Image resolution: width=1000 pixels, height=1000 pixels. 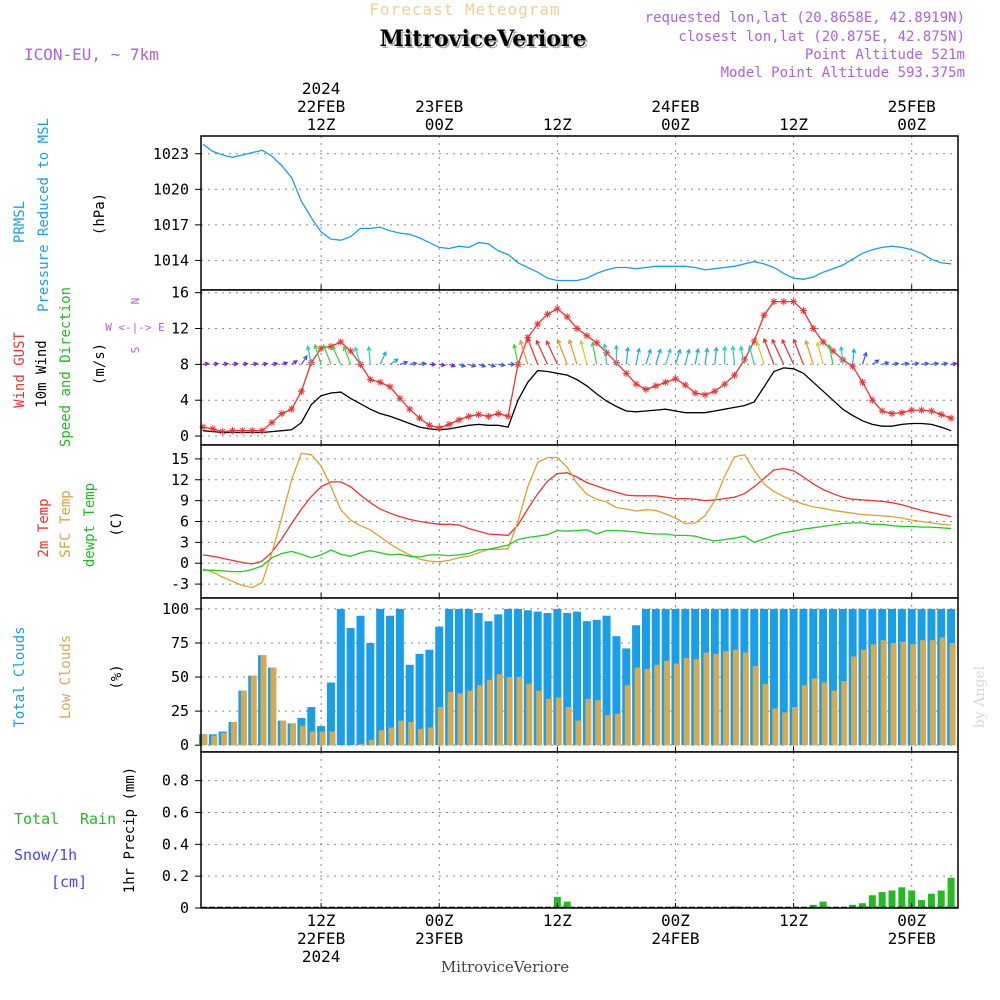 What do you see at coordinates (321, 938) in the screenshot?
I see `bottom-time-label: 22FEB` at bounding box center [321, 938].